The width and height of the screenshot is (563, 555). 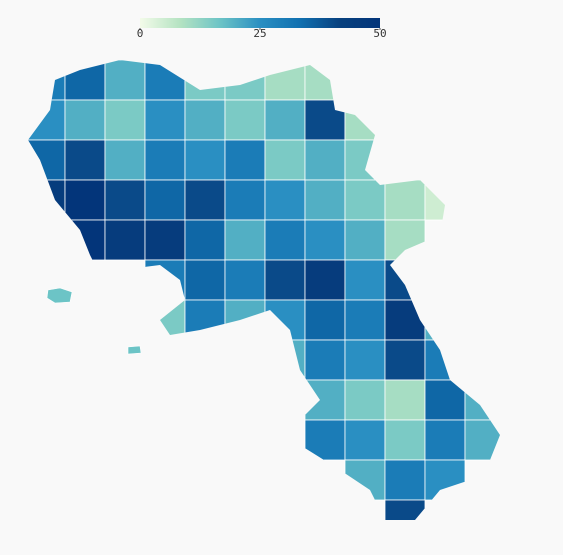 What do you see at coordinates (140, 33) in the screenshot?
I see `colorbar-tick-label: 0` at bounding box center [140, 33].